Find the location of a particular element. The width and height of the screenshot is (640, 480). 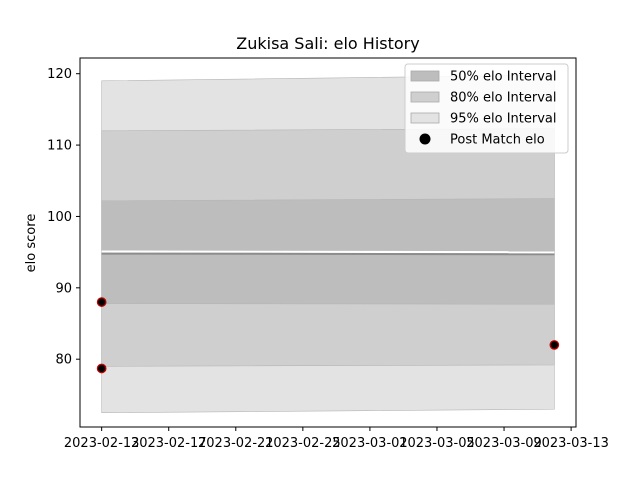

x-tick-label: 2023-02-17 is located at coordinates (169, 443).